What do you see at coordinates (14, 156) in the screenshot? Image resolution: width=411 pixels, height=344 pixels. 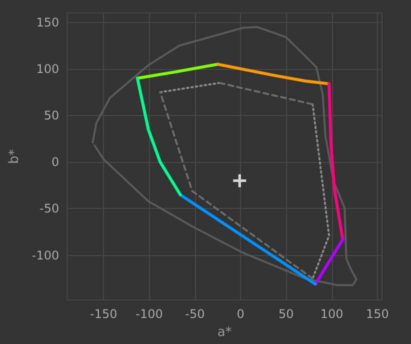 I see `y-axis-title: b*` at bounding box center [14, 156].